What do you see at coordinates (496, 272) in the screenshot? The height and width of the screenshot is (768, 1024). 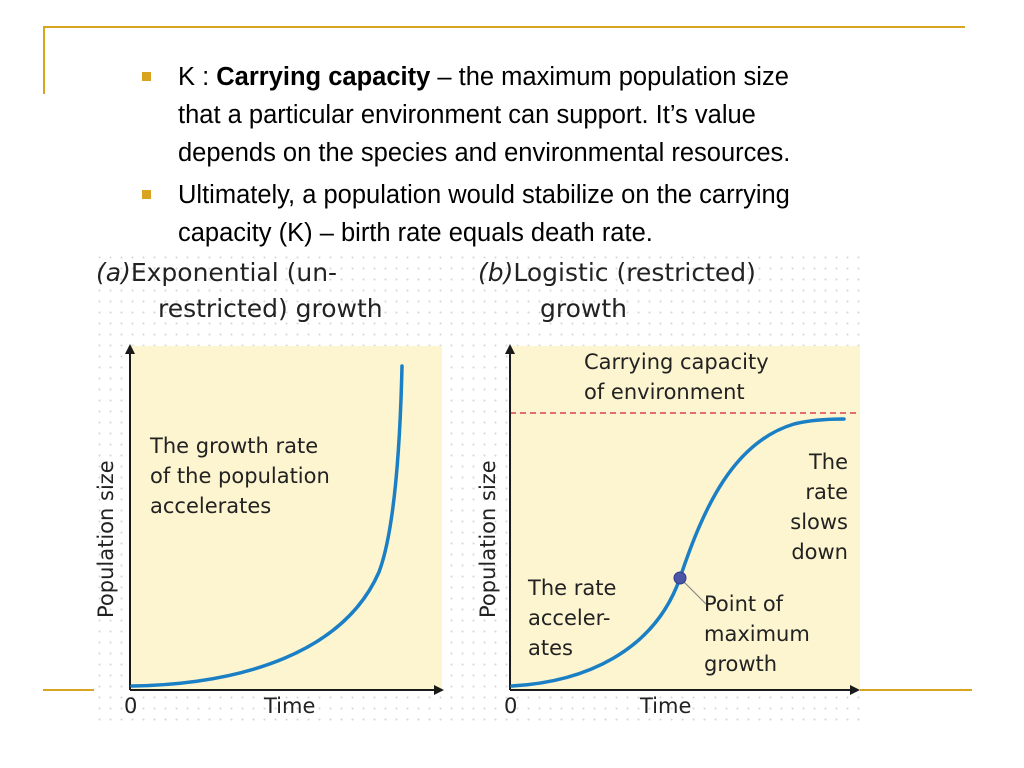 I see `panel-b-label: (b)` at bounding box center [496, 272].